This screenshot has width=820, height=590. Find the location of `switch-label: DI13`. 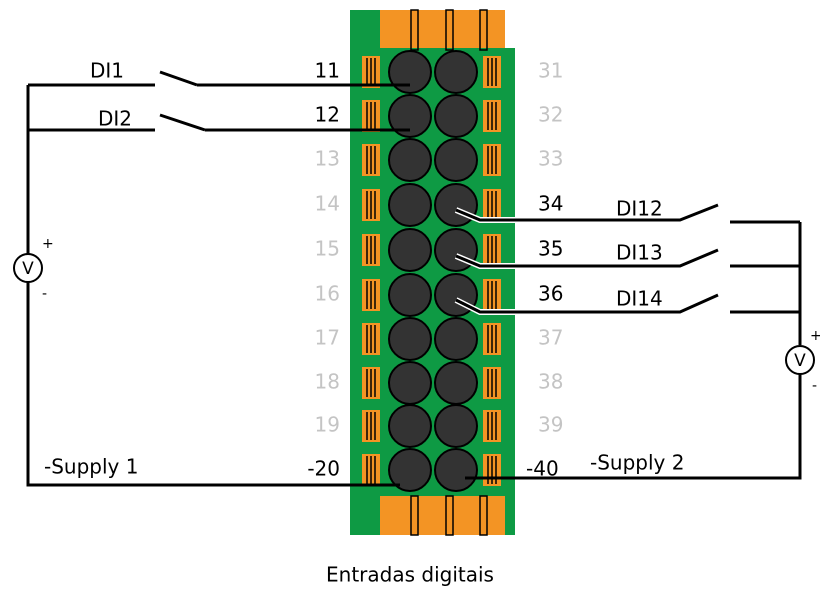

switch-label: DI13 is located at coordinates (639, 253).